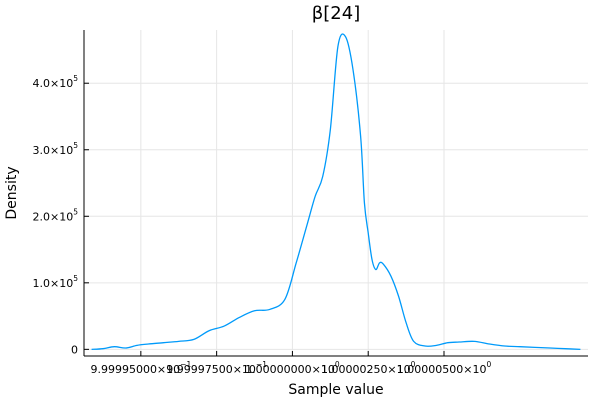  I want to click on x-tick-label: 9.99997500×10⁻¹, so click(216, 368).